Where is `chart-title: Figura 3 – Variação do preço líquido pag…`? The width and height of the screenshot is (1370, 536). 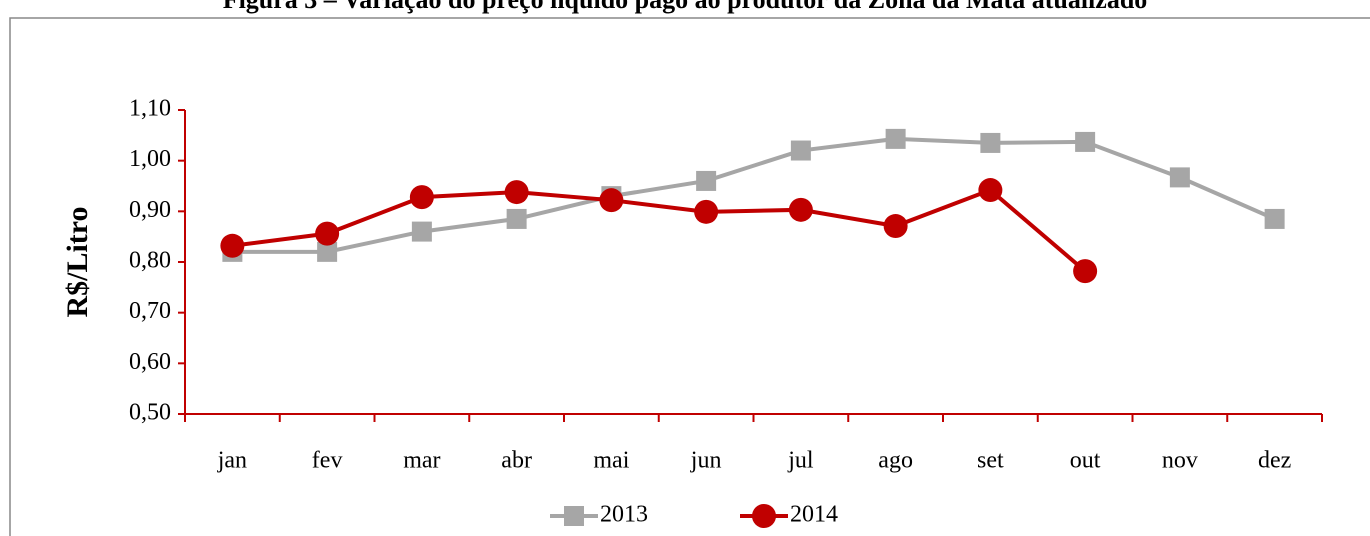 chart-title: Figura 3 – Variação do preço líquido pag… is located at coordinates (685, 7).